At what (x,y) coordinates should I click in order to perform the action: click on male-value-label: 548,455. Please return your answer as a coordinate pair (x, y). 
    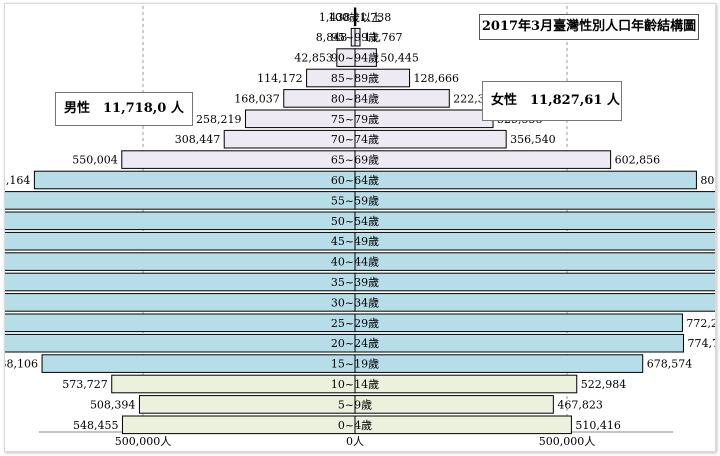
    Looking at the image, I should click on (96, 425).